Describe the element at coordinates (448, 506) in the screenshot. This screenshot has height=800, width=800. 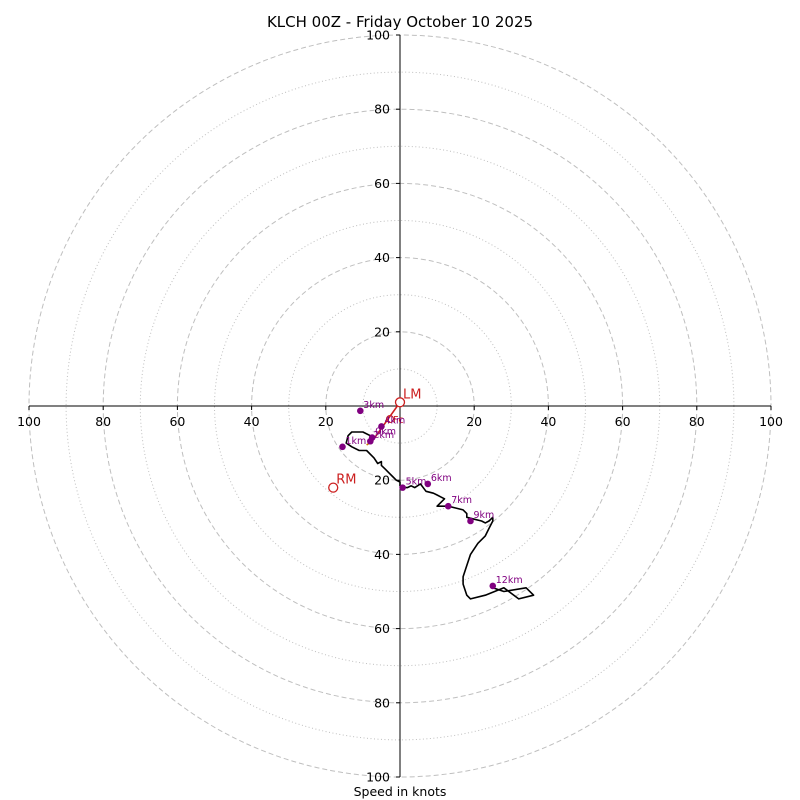
I see `height-marker-7km` at that location.